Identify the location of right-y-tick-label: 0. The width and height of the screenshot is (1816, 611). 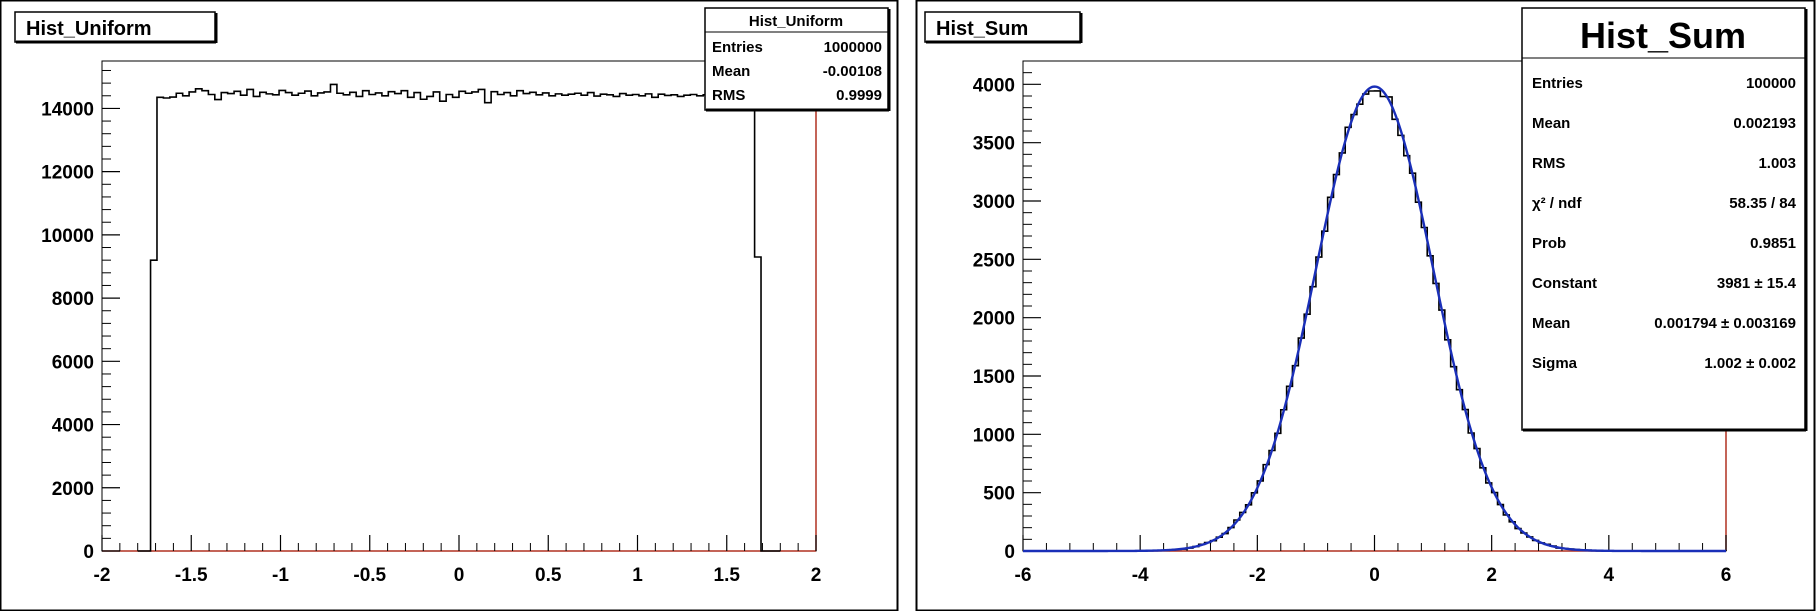
(1009, 552).